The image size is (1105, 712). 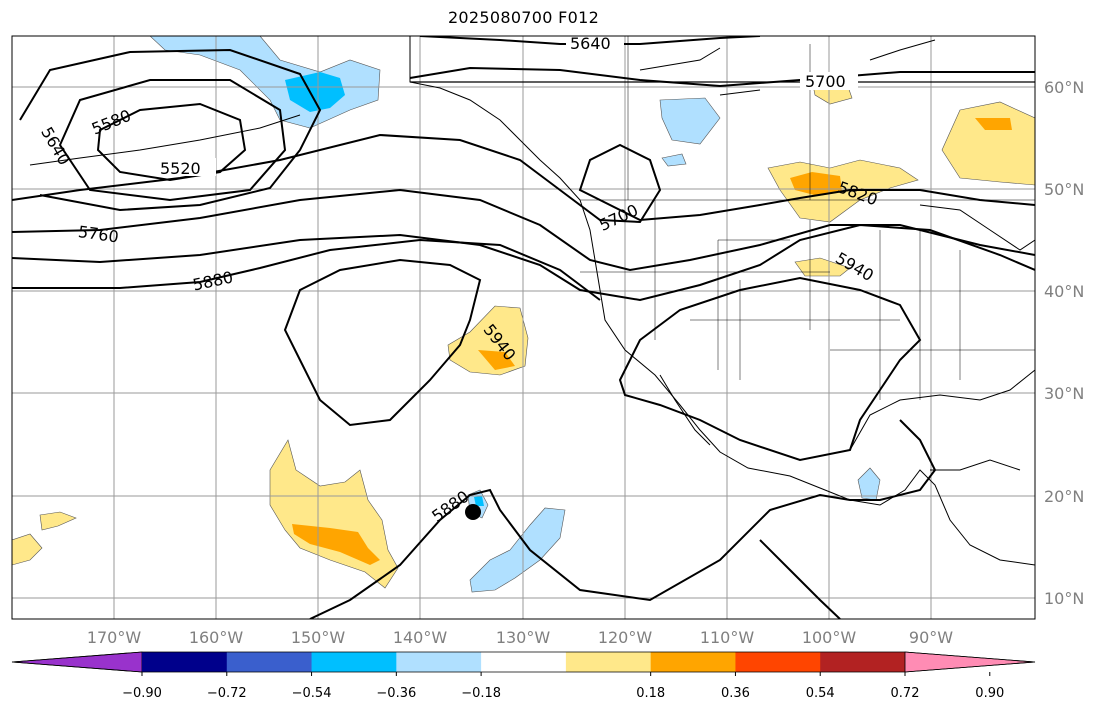 I want to click on contour-5940-us, so click(x=770, y=369).